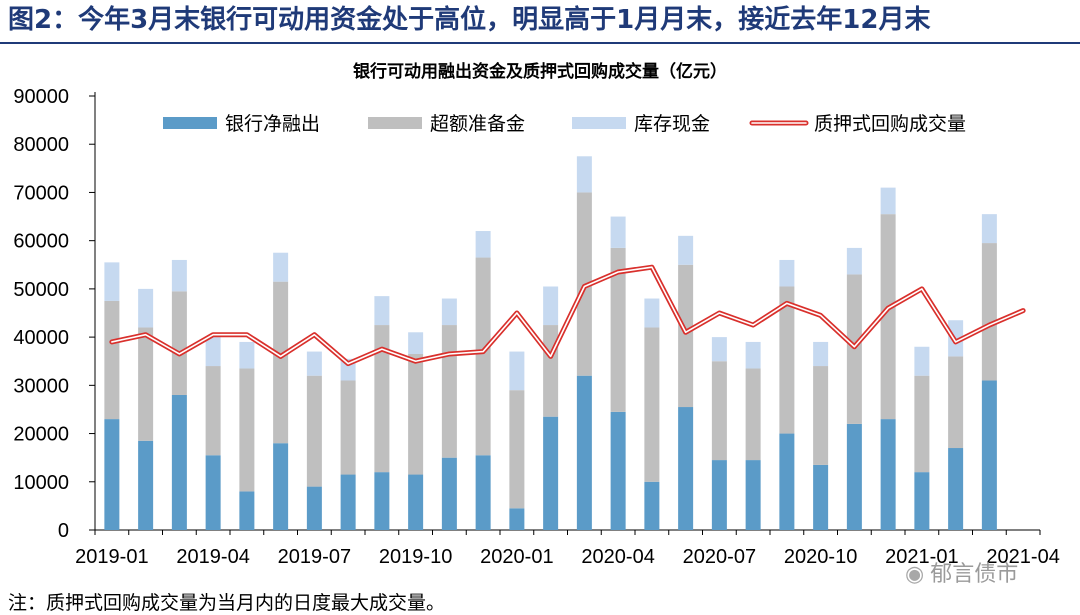  What do you see at coordinates (1022, 557) in the screenshot?
I see `x-tick-label: 2021-04` at bounding box center [1022, 557].